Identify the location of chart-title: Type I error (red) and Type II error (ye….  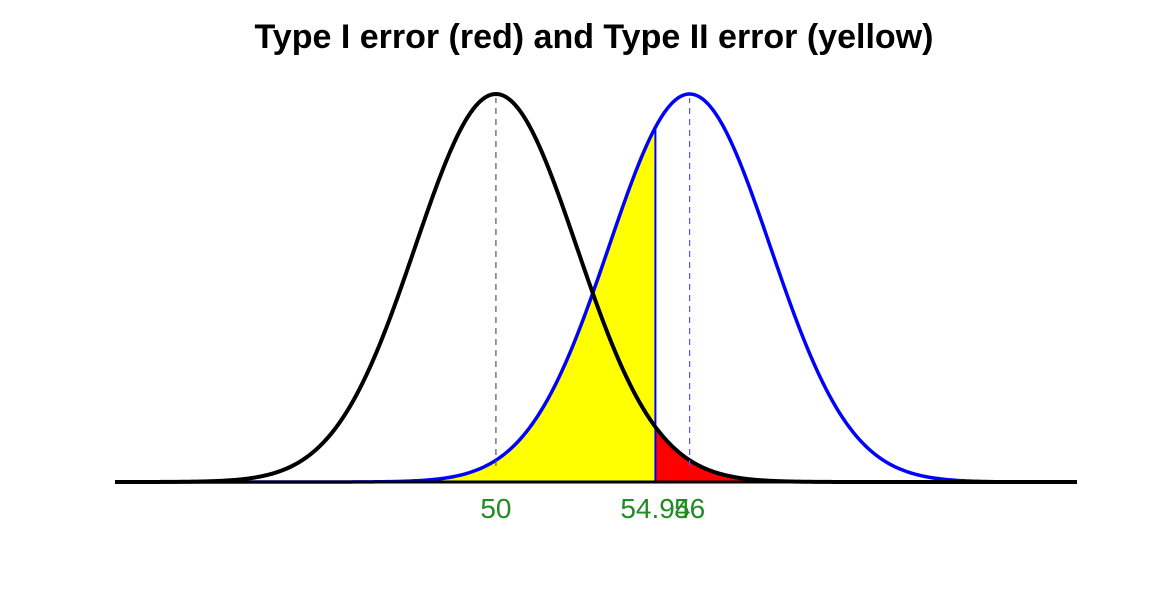
(594, 37).